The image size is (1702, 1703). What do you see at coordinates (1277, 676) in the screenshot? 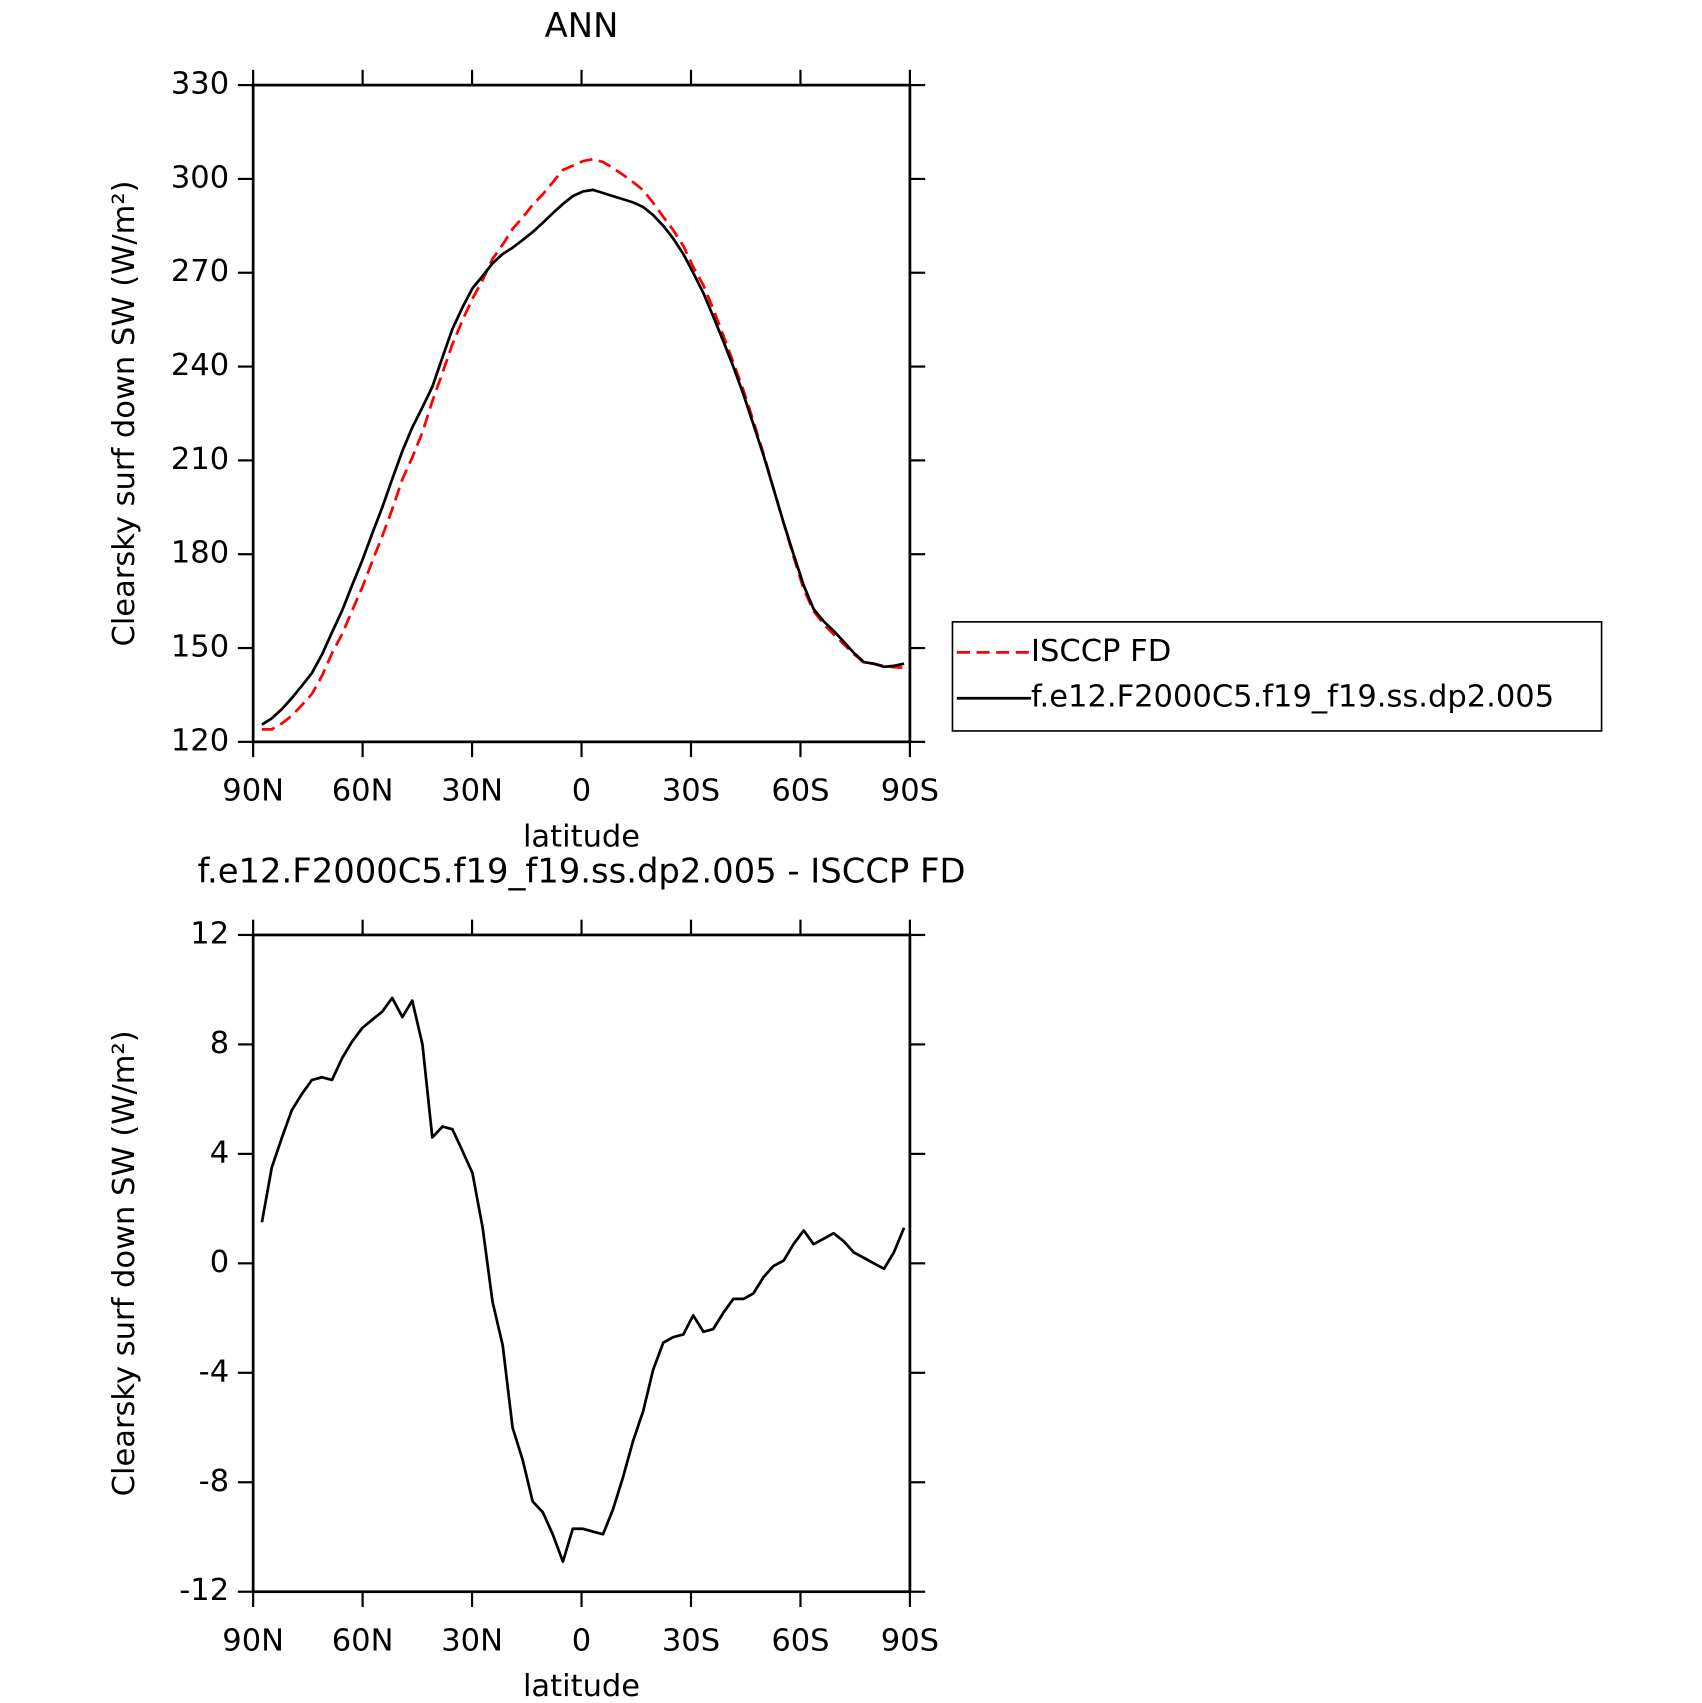
I see `legend-box` at bounding box center [1277, 676].